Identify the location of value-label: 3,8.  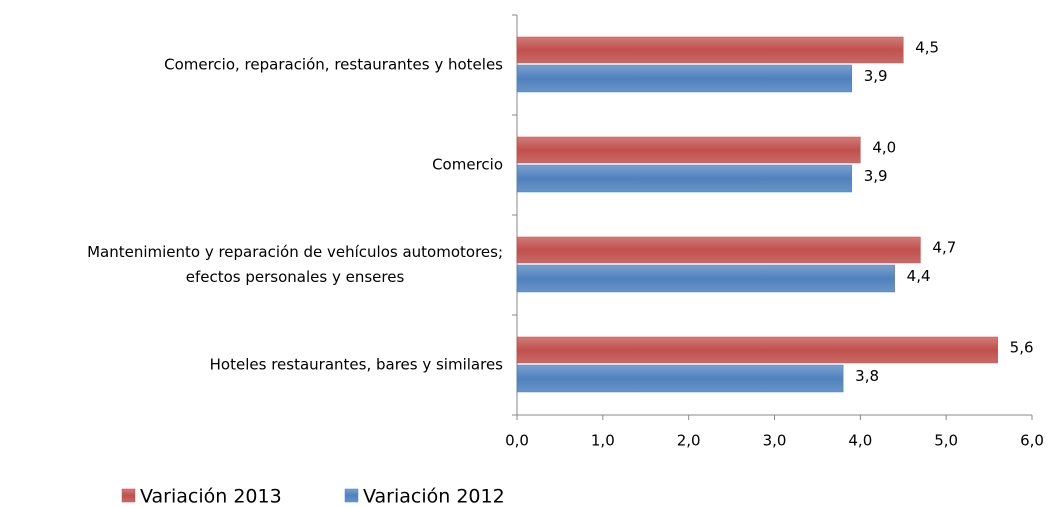
(867, 376).